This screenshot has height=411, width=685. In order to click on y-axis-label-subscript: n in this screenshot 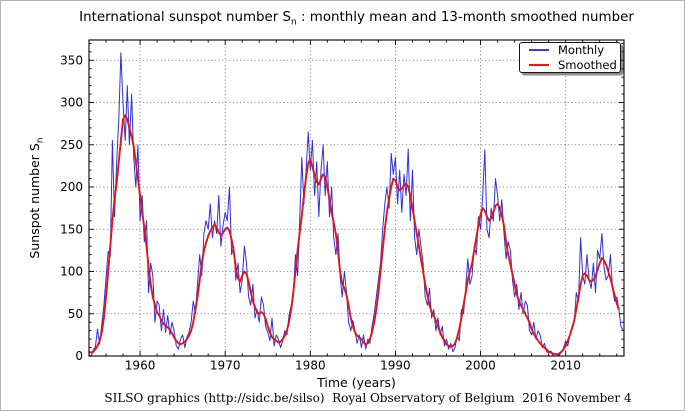, I will do `click(40, 140)`.